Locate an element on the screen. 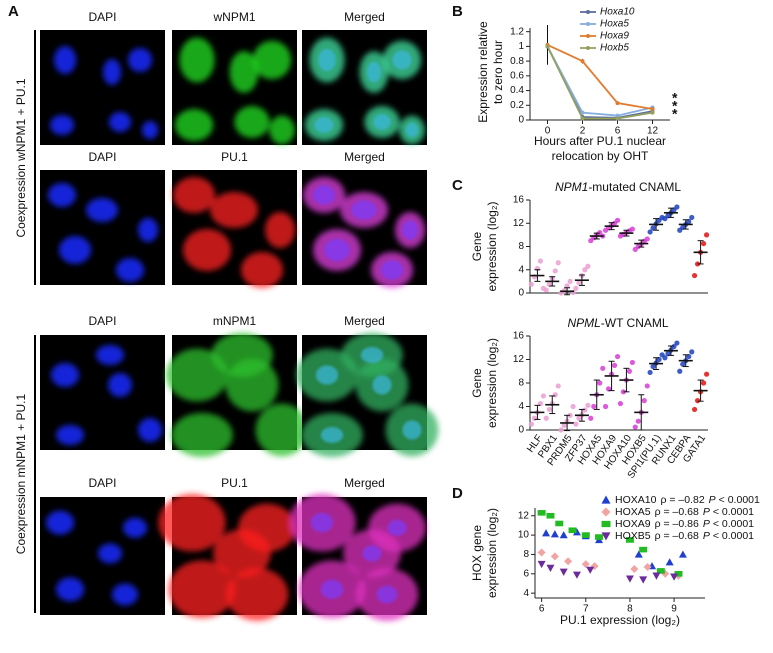 Image resolution: width=773 pixels, height=653 pixels. legend-name: HOXB5 is located at coordinates (633, 536).